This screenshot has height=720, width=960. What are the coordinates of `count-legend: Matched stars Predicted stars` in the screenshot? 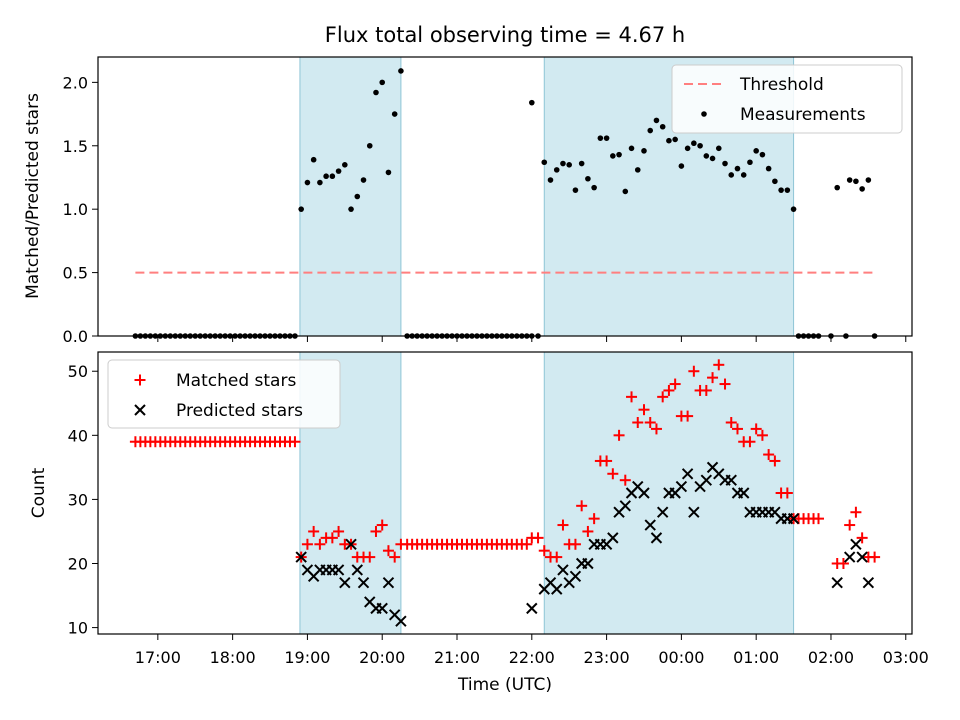 It's located at (224, 394).